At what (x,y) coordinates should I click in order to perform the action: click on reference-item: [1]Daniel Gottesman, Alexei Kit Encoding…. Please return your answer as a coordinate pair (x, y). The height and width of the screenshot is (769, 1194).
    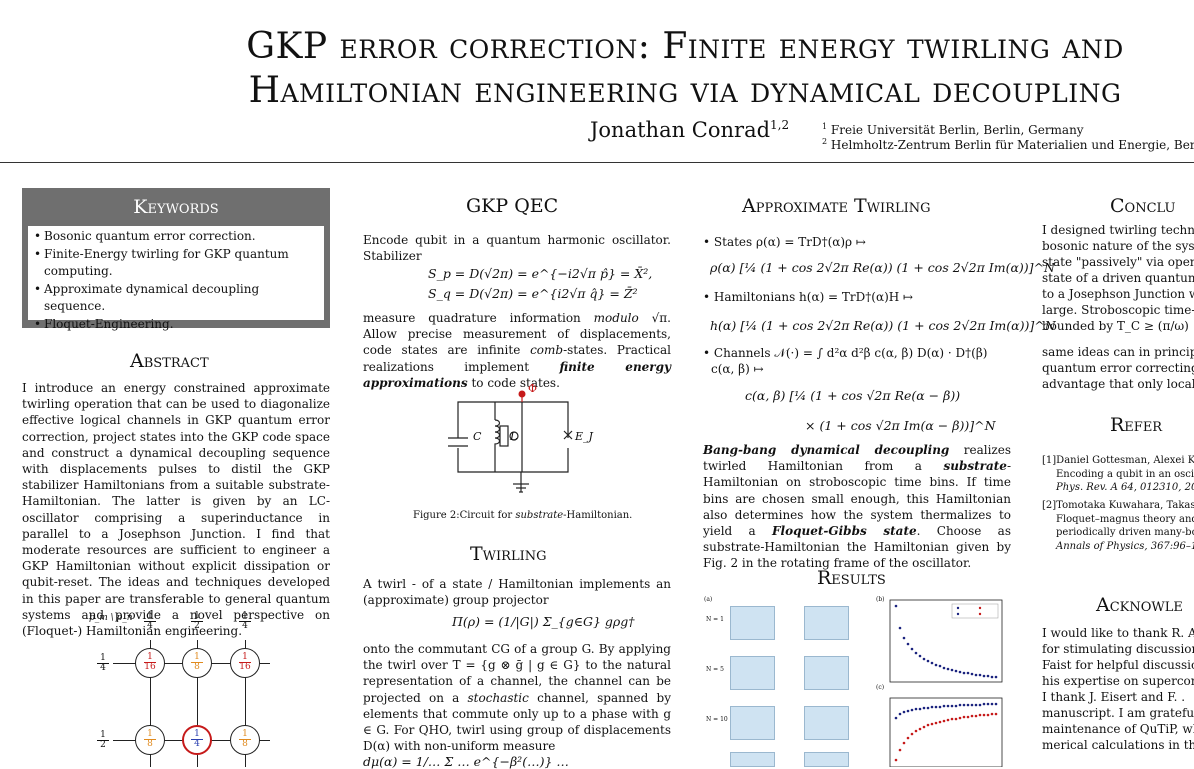
    Looking at the image, I should click on (1118, 474).